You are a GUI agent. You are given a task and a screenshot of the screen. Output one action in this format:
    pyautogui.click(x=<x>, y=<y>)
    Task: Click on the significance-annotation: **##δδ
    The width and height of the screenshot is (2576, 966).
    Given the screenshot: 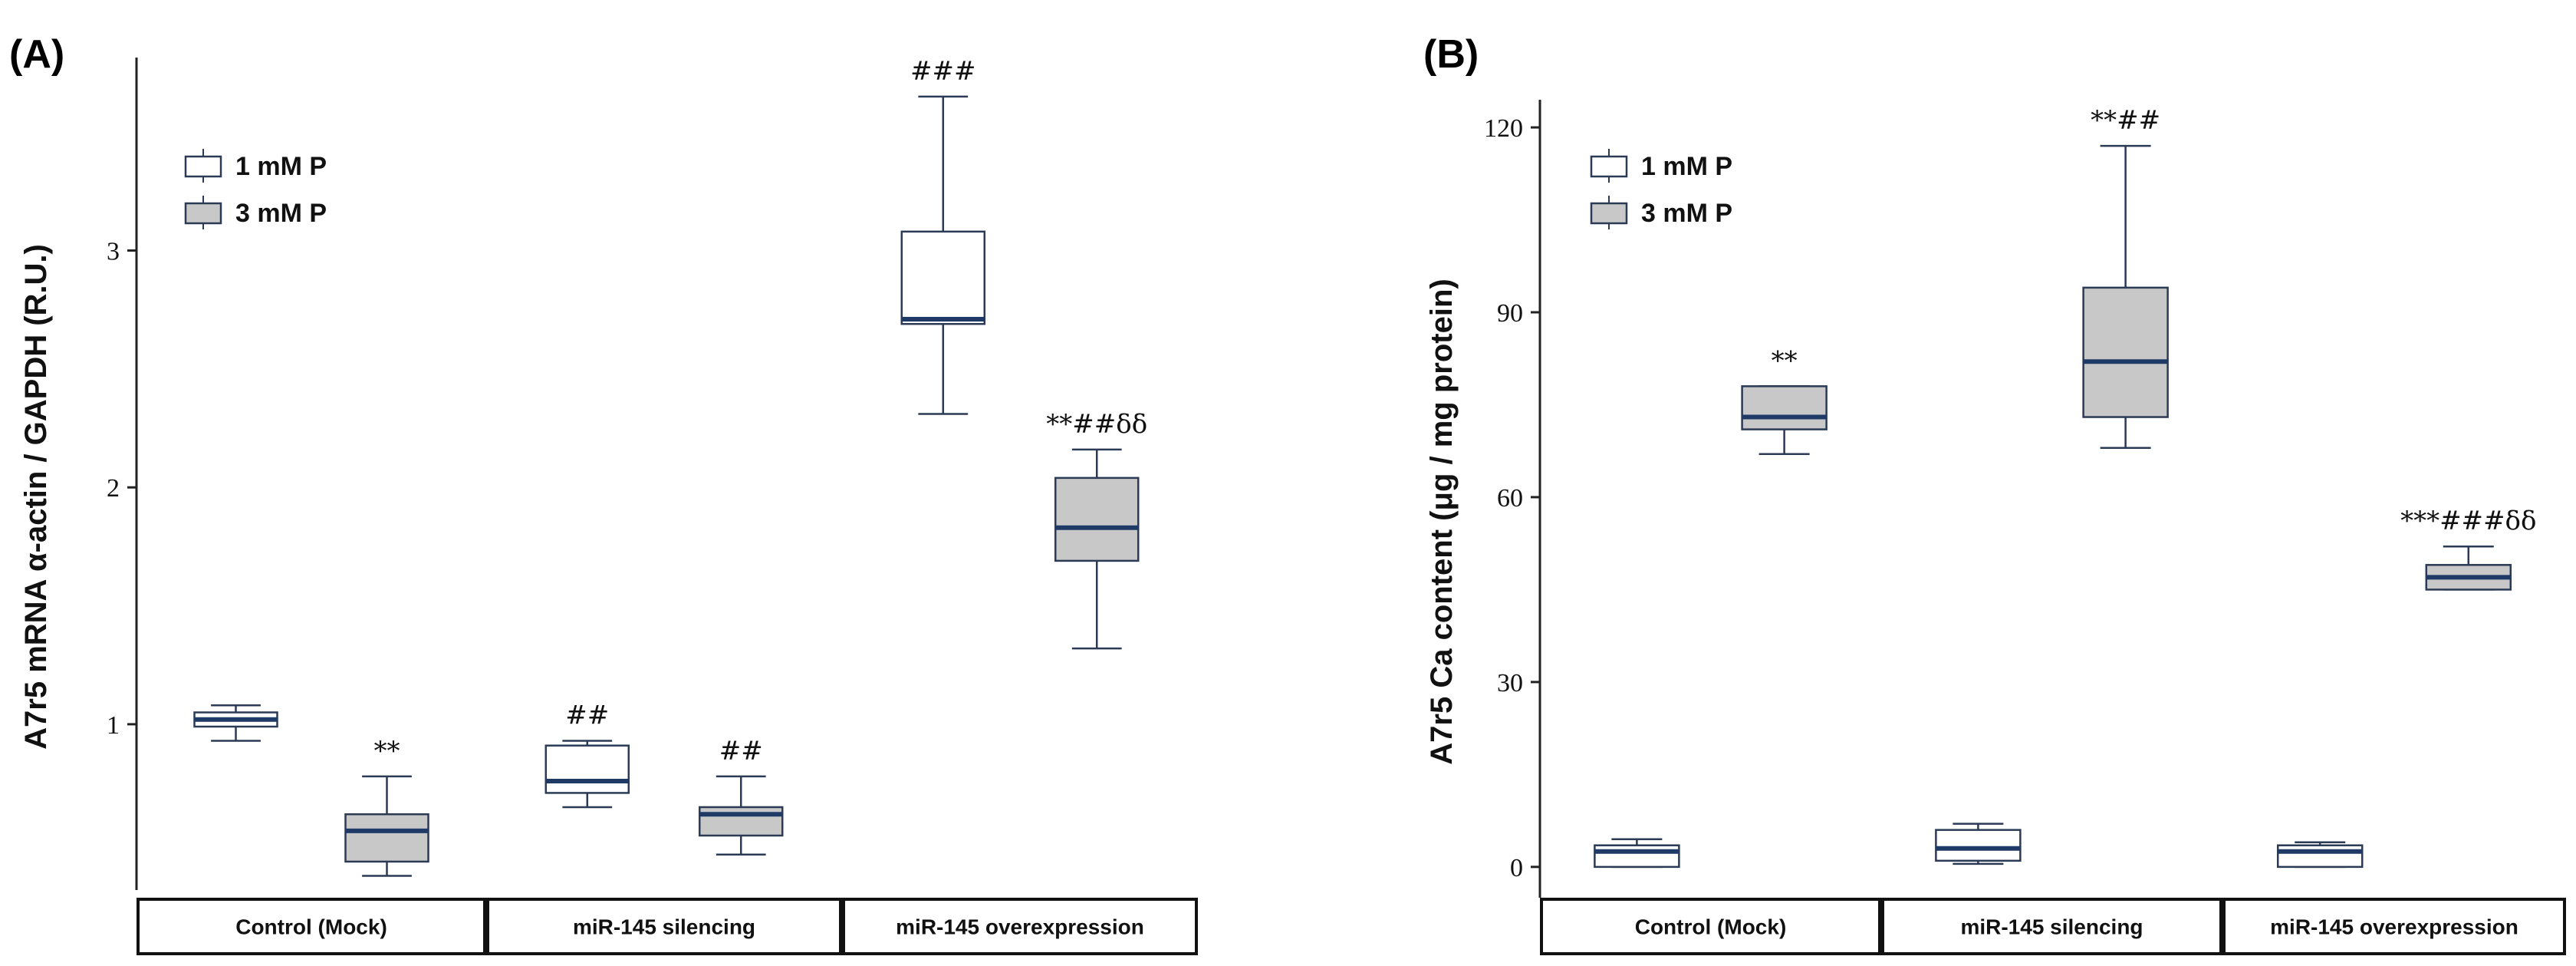 What is the action you would take?
    pyautogui.click(x=1096, y=425)
    